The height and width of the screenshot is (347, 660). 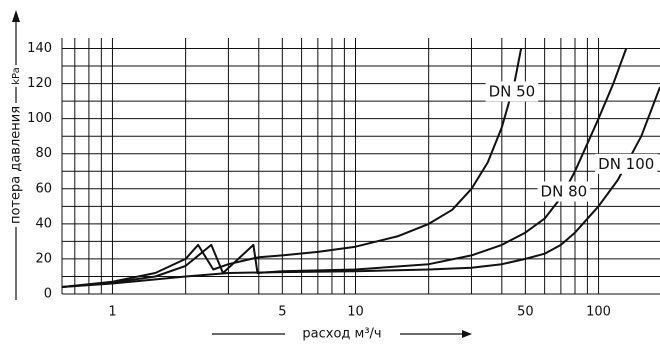 I want to click on y-axis-title: потера давления kPa, so click(x=16, y=155).